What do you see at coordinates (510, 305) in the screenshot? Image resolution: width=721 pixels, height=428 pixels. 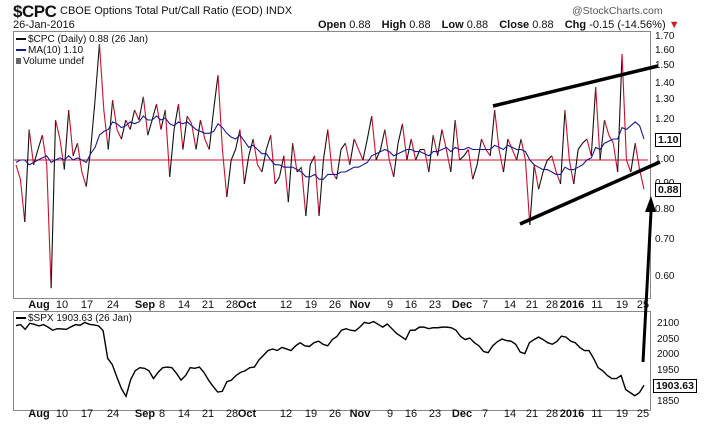 I see `x-tick-label: 14` at bounding box center [510, 305].